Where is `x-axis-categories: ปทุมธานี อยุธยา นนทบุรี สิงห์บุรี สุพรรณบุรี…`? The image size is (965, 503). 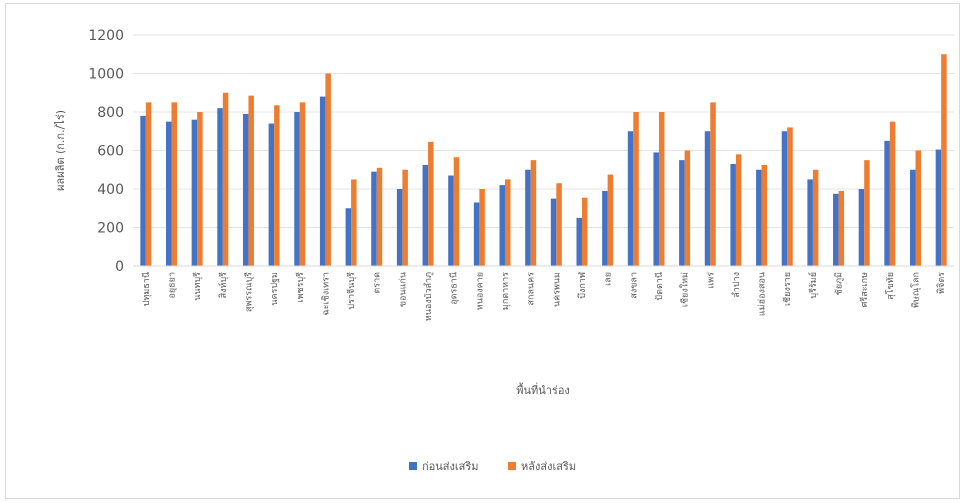 x-axis-categories: ปทุมธานี อยุธยา นนทบุรี สิงห์บุรี สุพรรณบุรี… is located at coordinates (544, 296).